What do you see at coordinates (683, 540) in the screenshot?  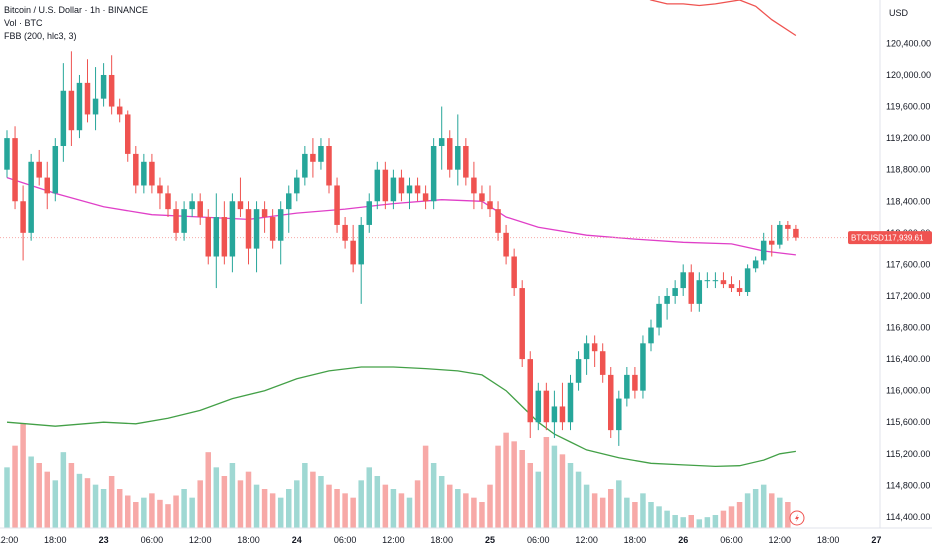 I see `time-axis-label: 26` at bounding box center [683, 540].